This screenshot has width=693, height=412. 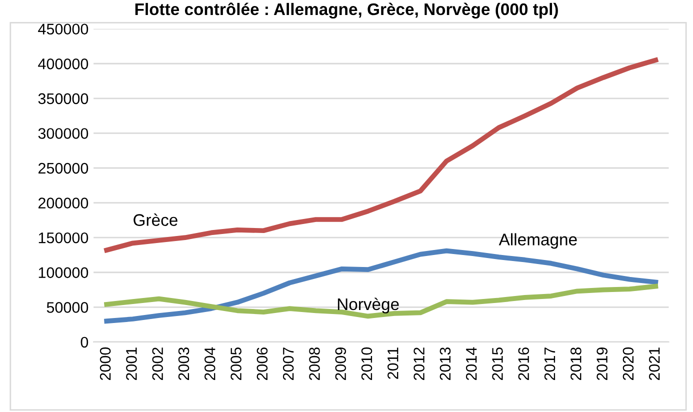 What do you see at coordinates (63, 133) in the screenshot?
I see `y-tick-label: 300000` at bounding box center [63, 133].